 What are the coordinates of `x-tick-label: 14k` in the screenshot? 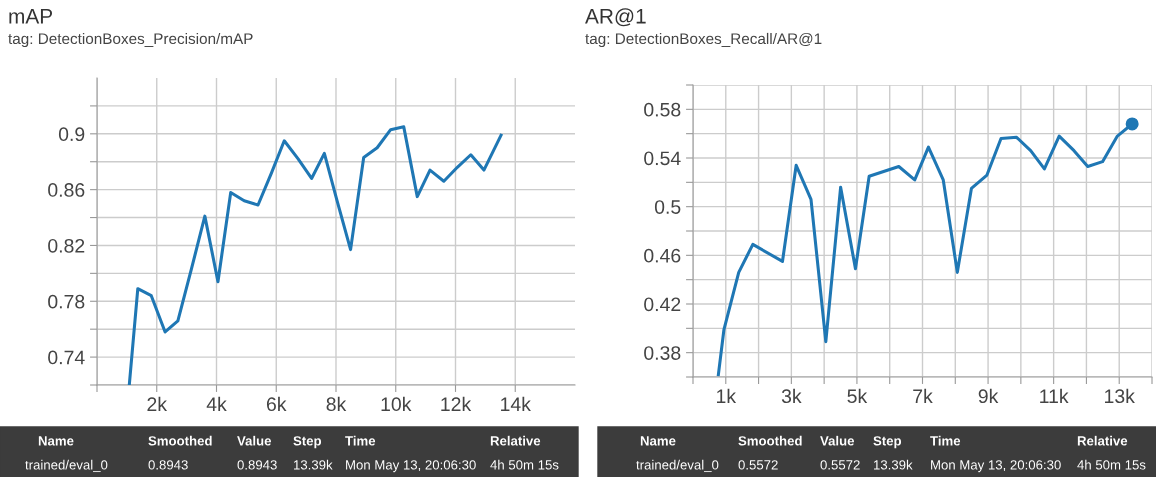 It's located at (516, 403).